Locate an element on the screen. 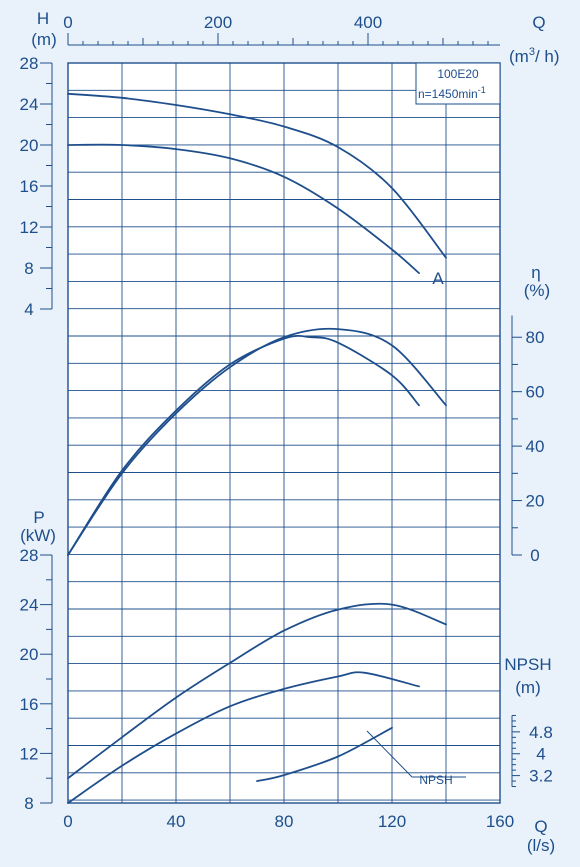 This screenshot has height=867, width=580. q-m3h-tick-label: 400 is located at coordinates (368, 22).